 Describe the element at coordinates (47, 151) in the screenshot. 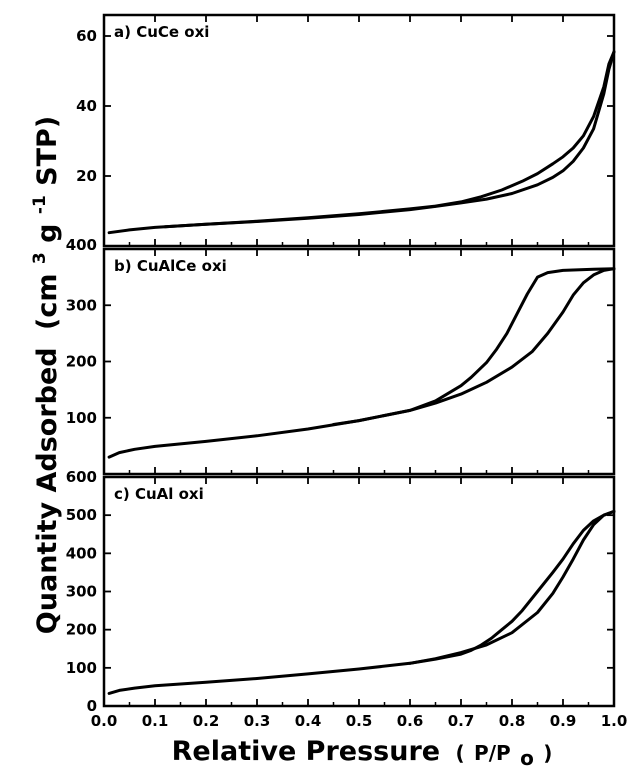

I see `y-axis-unit-end: STP)` at that location.